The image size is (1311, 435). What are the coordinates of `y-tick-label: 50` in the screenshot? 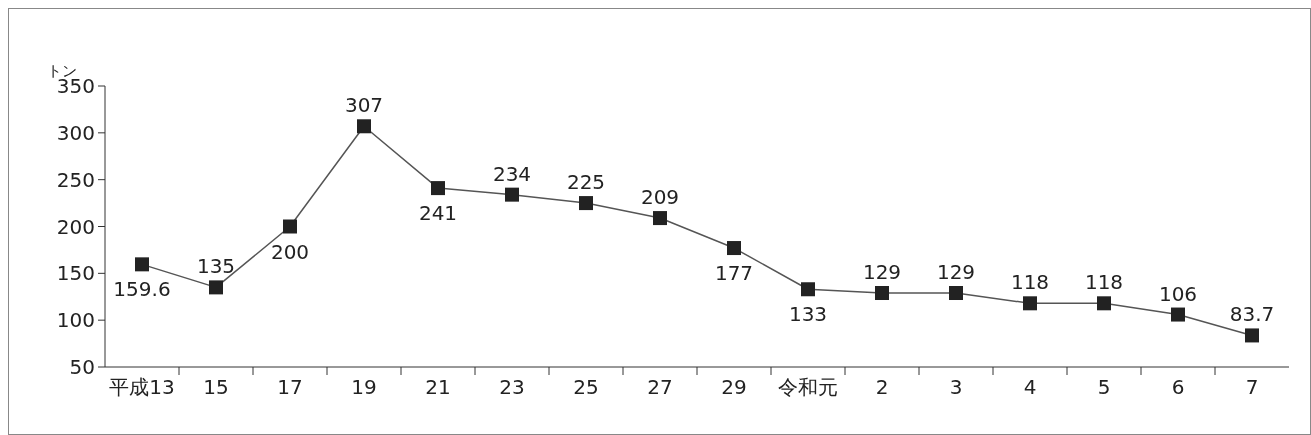 It's located at (82, 367).